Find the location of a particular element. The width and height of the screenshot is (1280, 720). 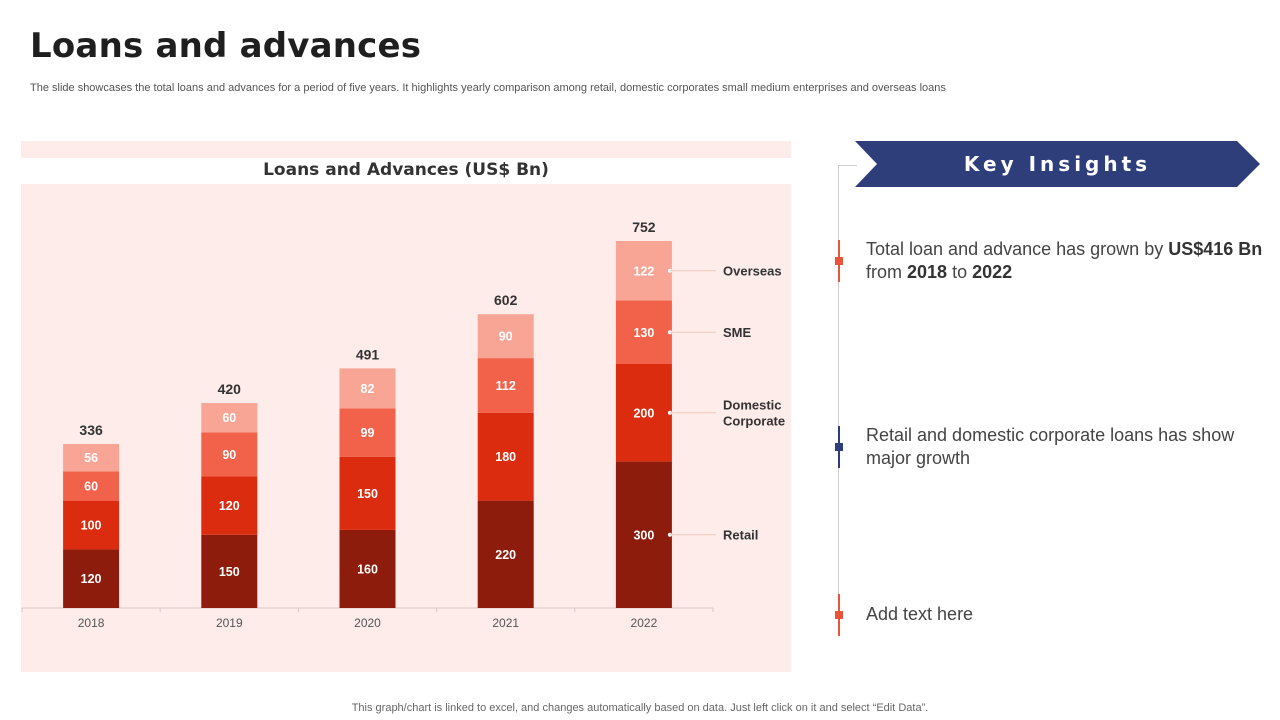

data-label: 82 is located at coordinates (368, 389).